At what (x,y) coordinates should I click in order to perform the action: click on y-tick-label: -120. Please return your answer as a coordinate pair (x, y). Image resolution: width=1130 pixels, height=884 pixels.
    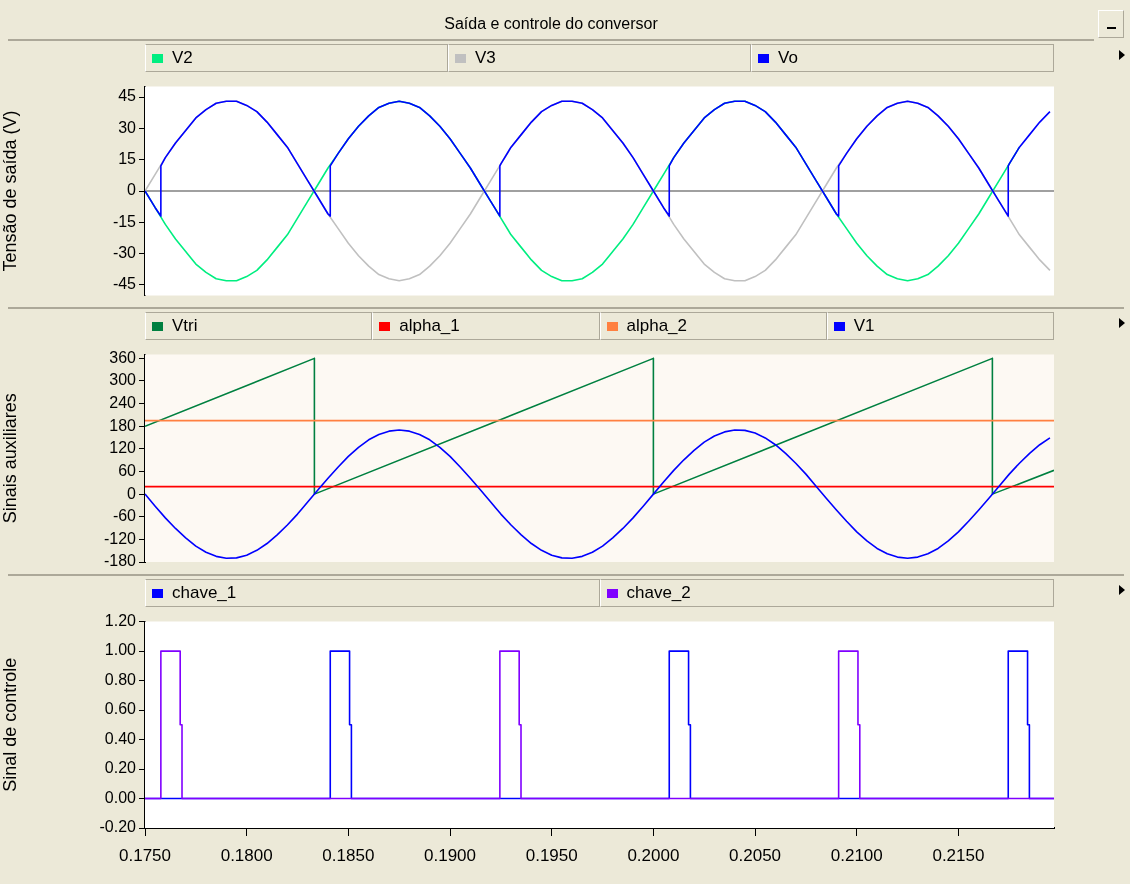
    Looking at the image, I should click on (120, 538).